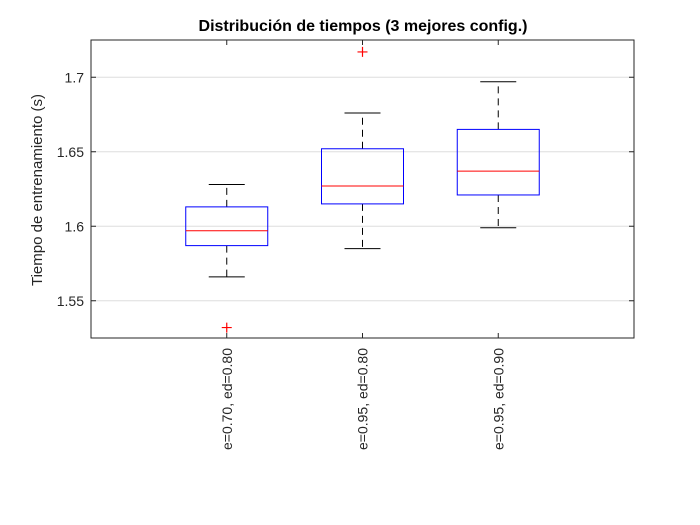  Describe the element at coordinates (70, 152) in the screenshot. I see `y-tick-label: 1.65` at that location.